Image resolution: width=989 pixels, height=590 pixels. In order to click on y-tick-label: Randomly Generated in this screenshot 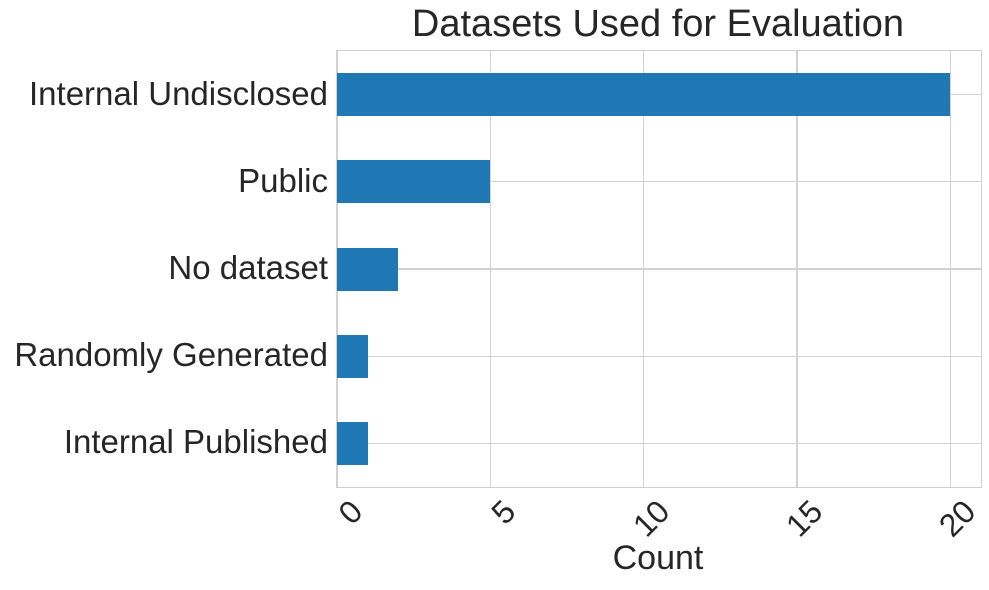, I will do `click(171, 355)`.